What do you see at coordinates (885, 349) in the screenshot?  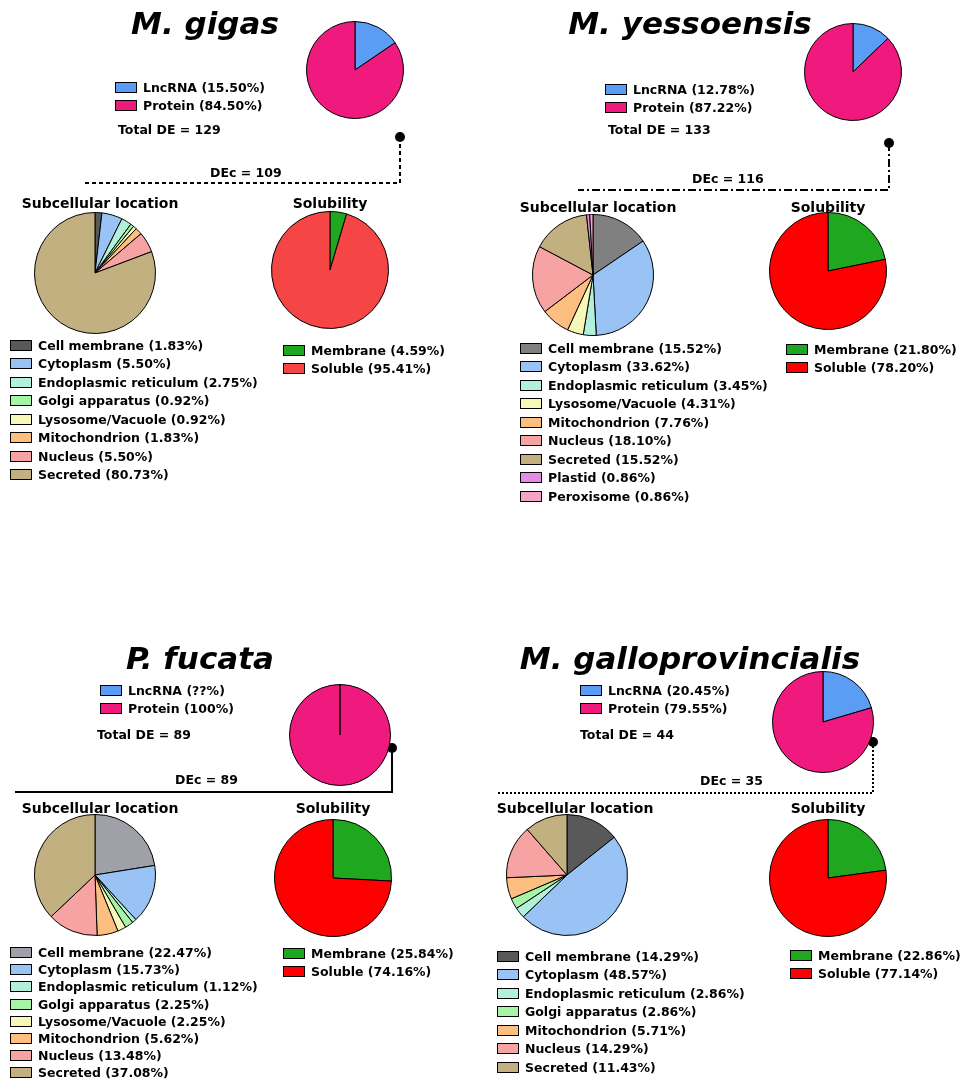 I see `legend-label: Membrane (21.80%)` at bounding box center [885, 349].